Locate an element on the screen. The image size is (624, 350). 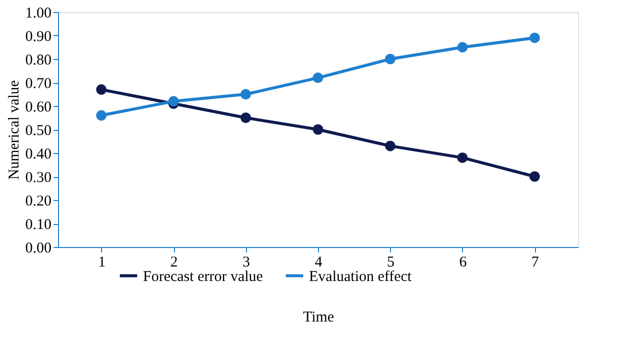
y-tick-label: 0.10 is located at coordinates (38, 225).